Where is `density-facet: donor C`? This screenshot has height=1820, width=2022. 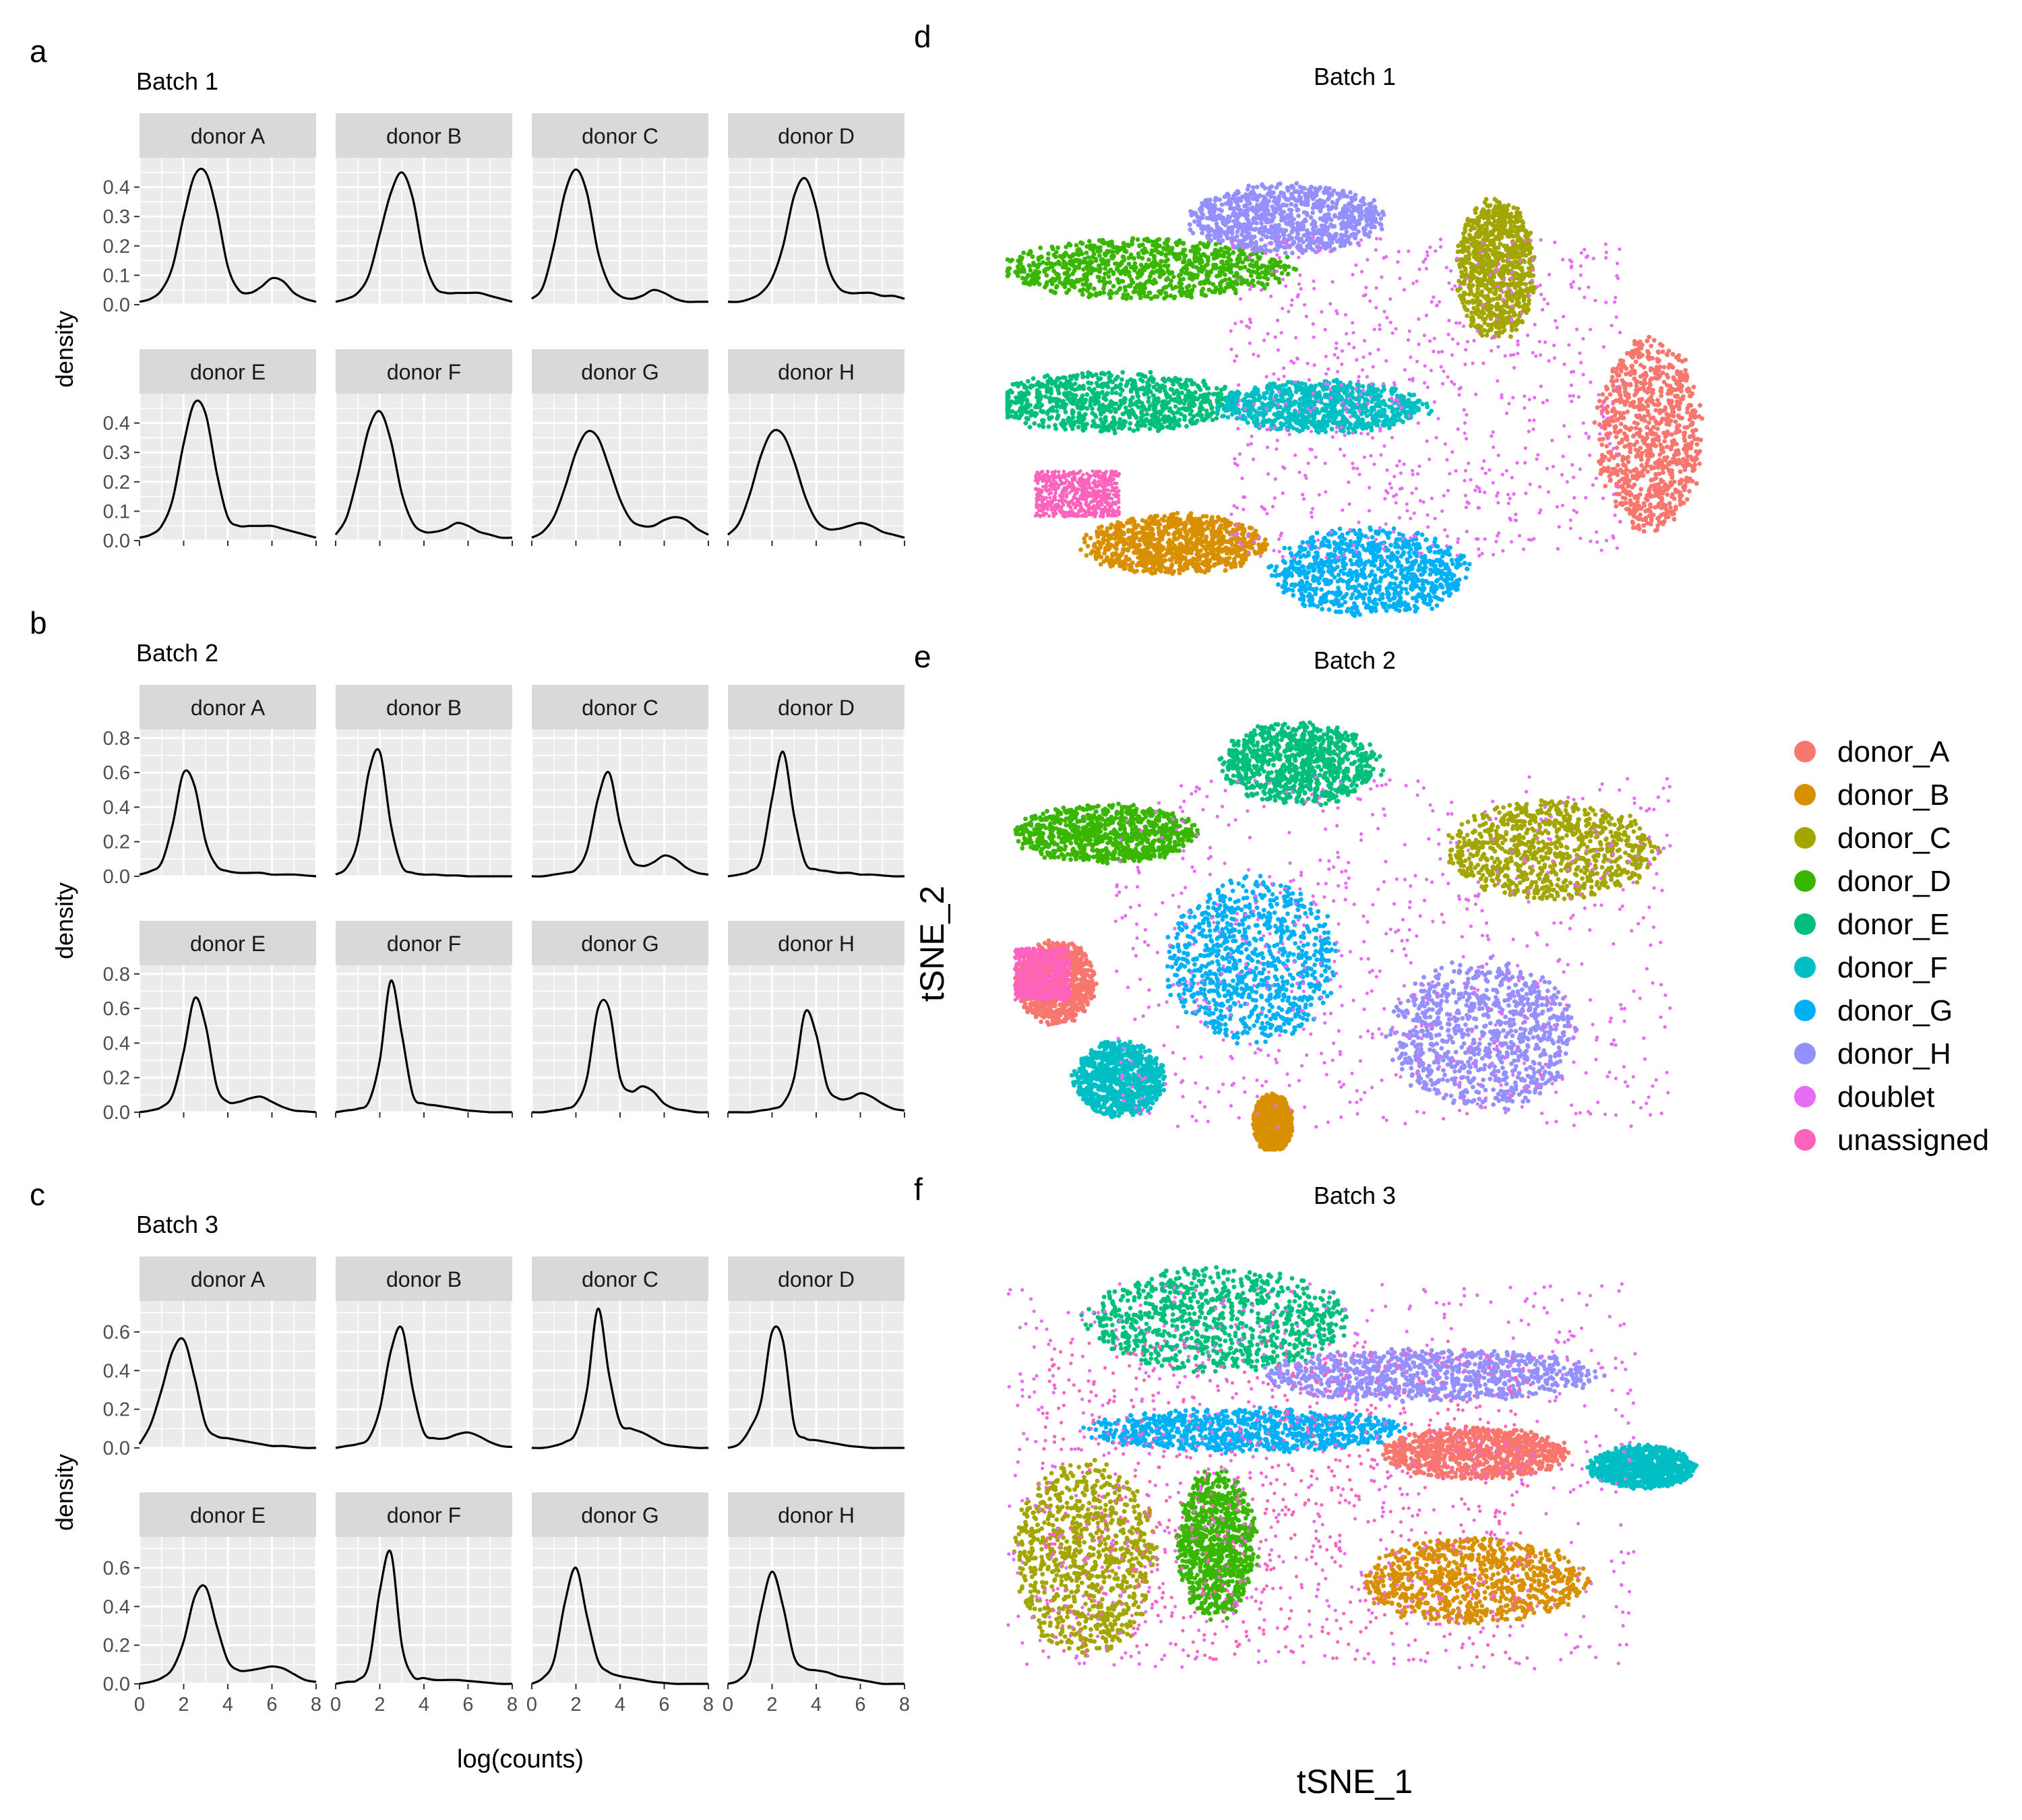
density-facet: donor C is located at coordinates (620, 1352).